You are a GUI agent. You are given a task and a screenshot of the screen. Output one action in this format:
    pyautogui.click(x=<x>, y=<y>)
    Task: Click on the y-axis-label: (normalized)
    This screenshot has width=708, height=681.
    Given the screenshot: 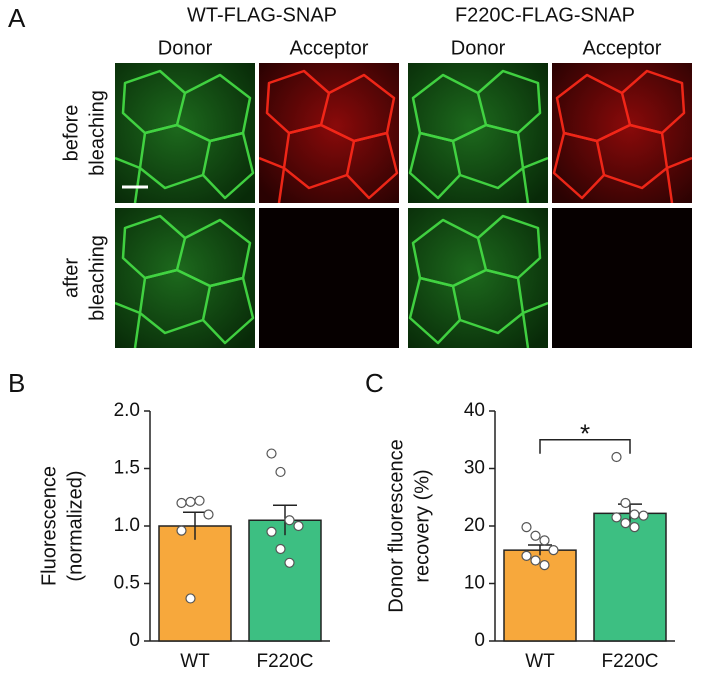 What is the action you would take?
    pyautogui.click(x=75, y=525)
    